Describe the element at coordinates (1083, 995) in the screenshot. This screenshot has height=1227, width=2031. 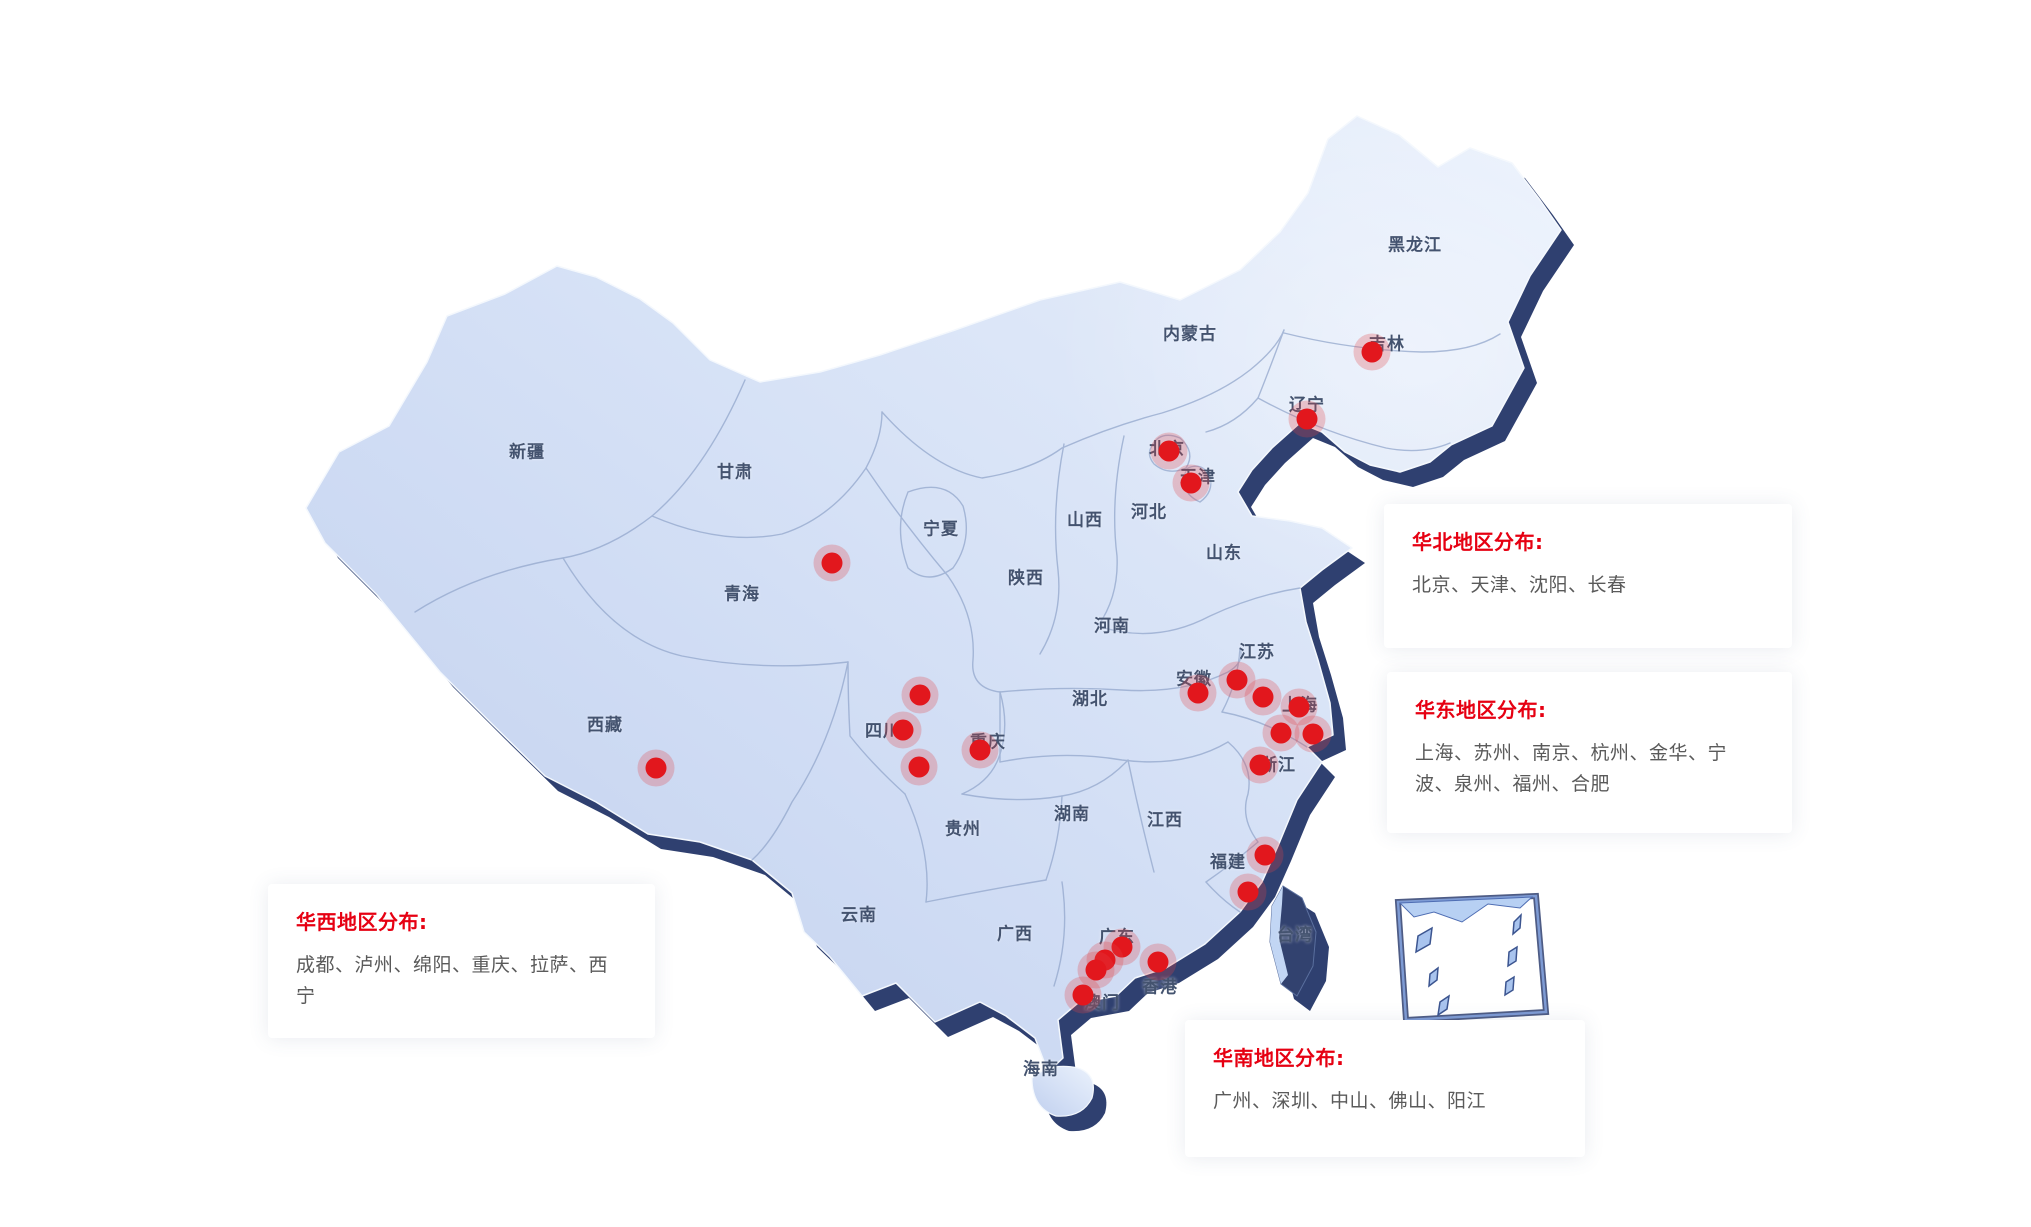
I see `city-marker-yangjiang` at that location.